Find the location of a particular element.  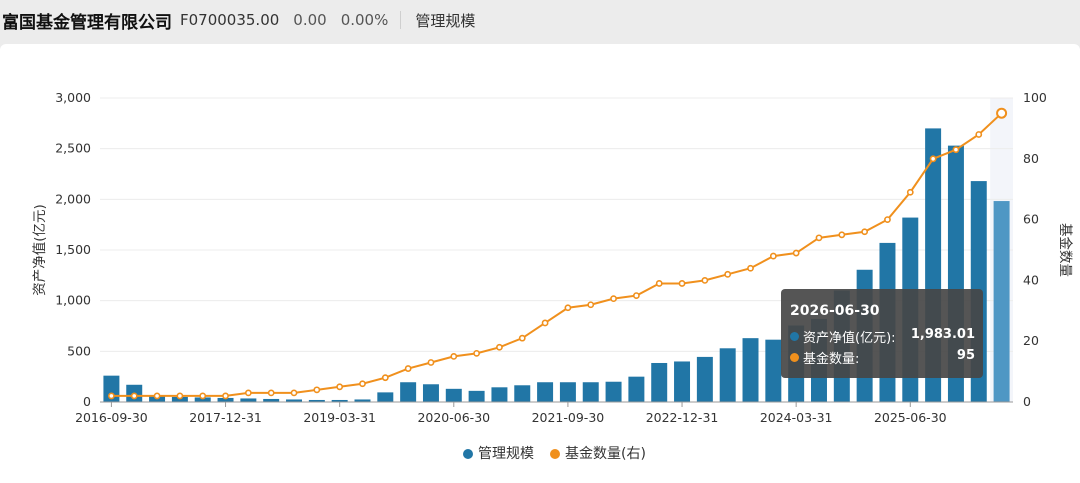

y2-tick-label: 80 is located at coordinates (1031, 158).